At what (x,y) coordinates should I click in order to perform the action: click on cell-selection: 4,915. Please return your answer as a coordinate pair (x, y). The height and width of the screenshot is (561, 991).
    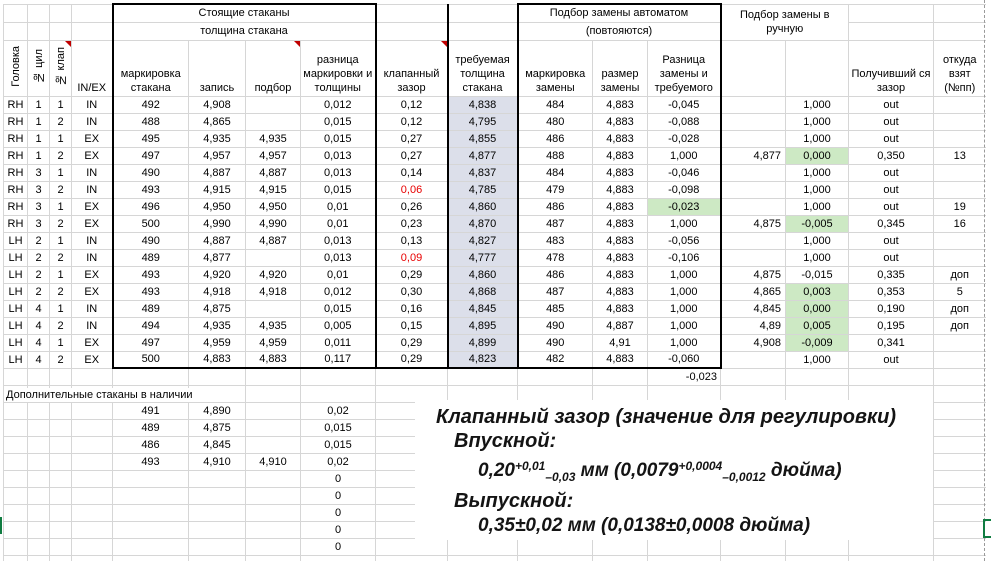
    Looking at the image, I should click on (273, 190).